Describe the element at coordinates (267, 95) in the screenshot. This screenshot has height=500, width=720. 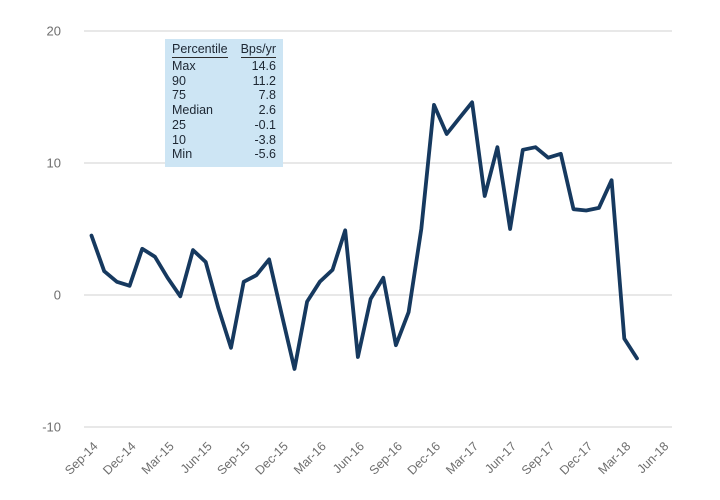
I see `percentile-value: 7.8` at that location.